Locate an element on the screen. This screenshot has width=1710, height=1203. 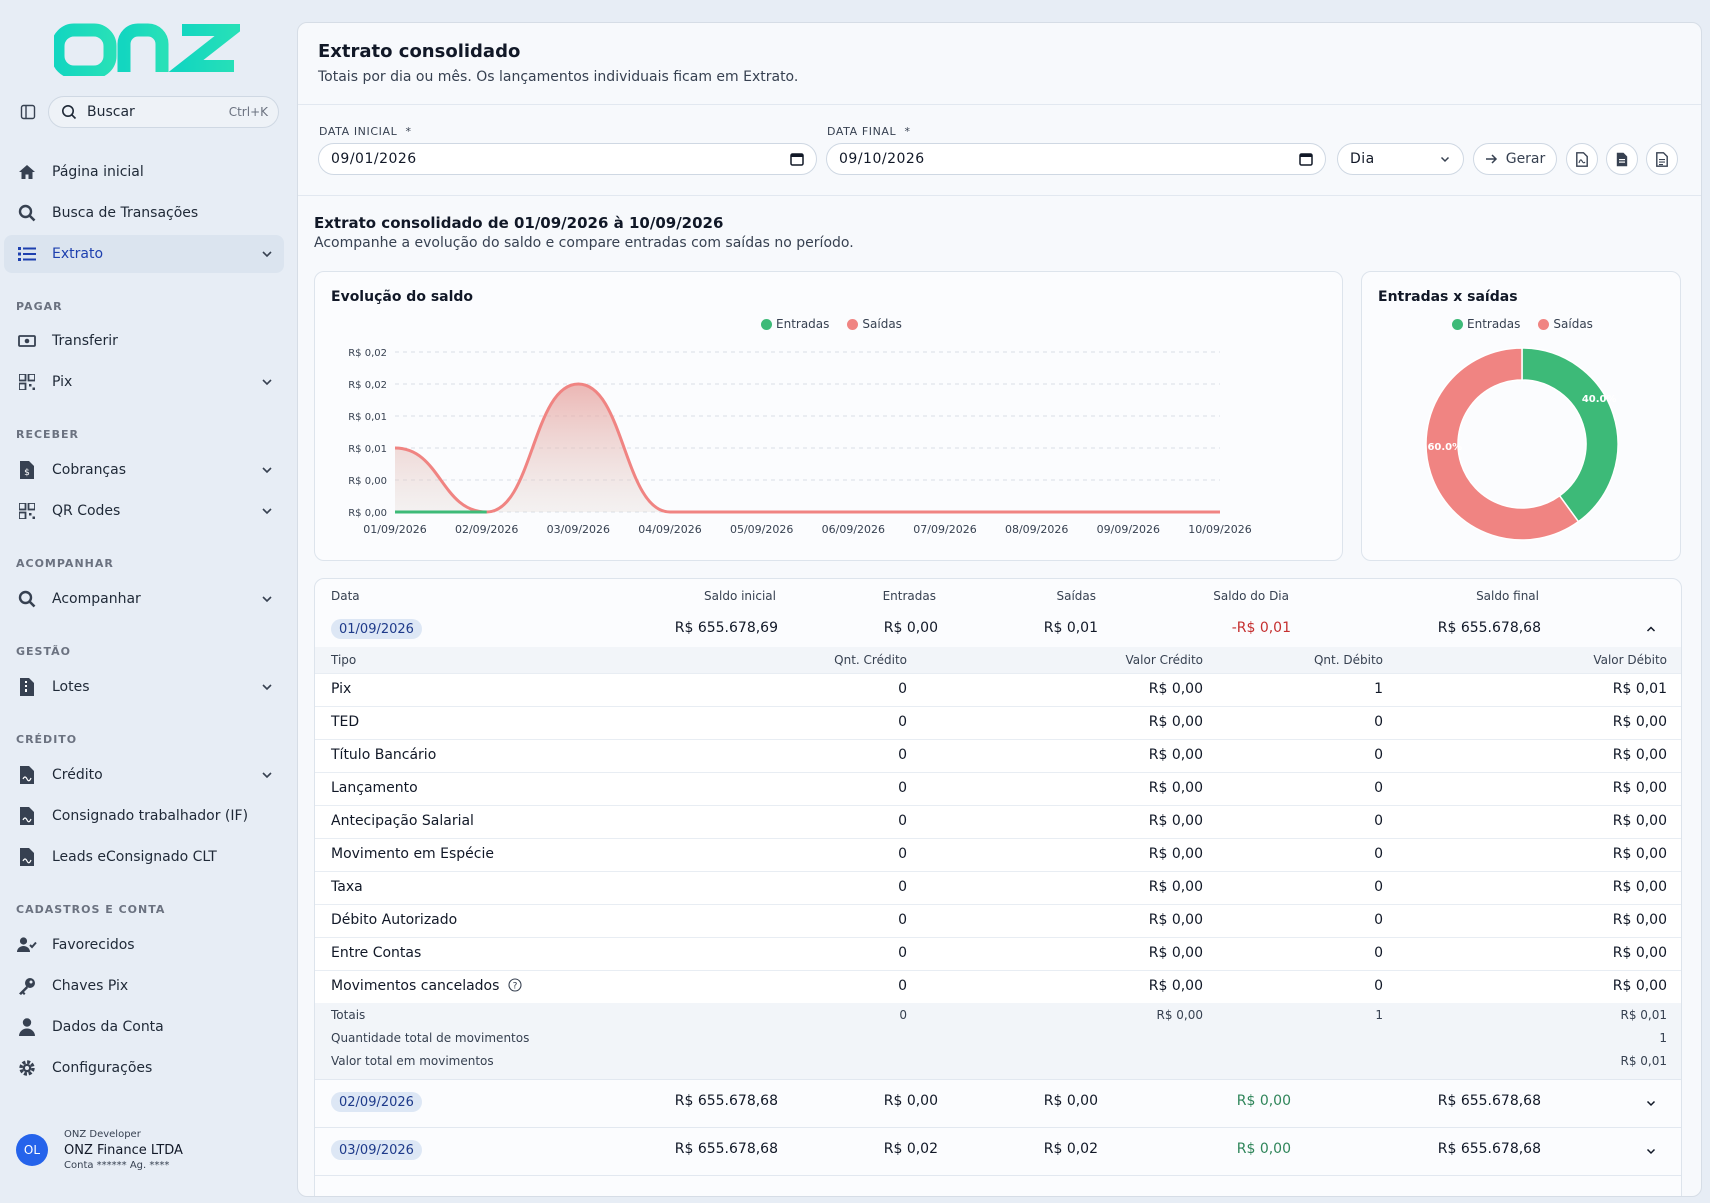
file-text-icon is located at coordinates (1662, 159).